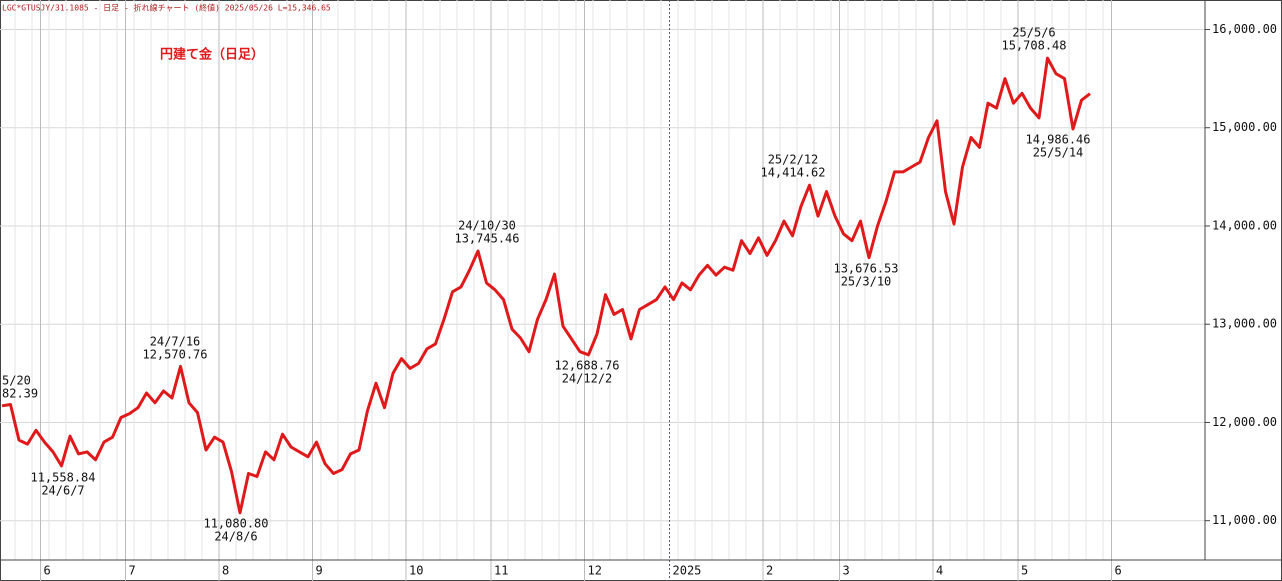  What do you see at coordinates (174, 355) in the screenshot?
I see `annotation: 12,570.76` at bounding box center [174, 355].